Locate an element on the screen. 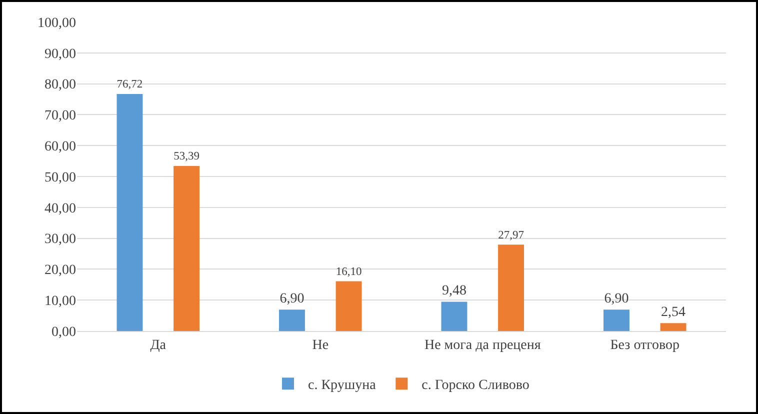 The width and height of the screenshot is (758, 414). y-tick-label: 20,00 is located at coordinates (60, 270).